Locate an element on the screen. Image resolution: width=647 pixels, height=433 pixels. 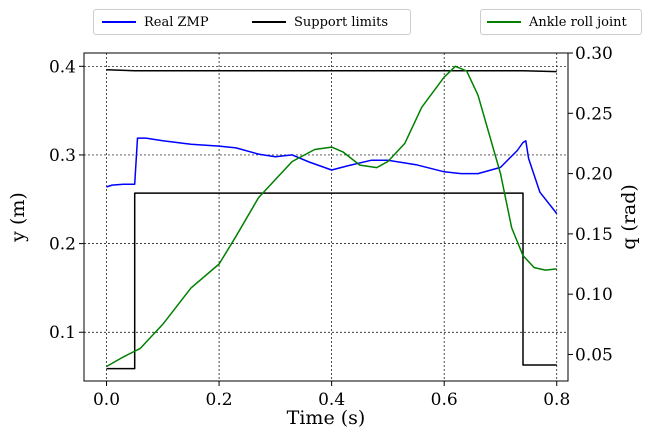
series-line-support-limits is located at coordinates (331, 71).